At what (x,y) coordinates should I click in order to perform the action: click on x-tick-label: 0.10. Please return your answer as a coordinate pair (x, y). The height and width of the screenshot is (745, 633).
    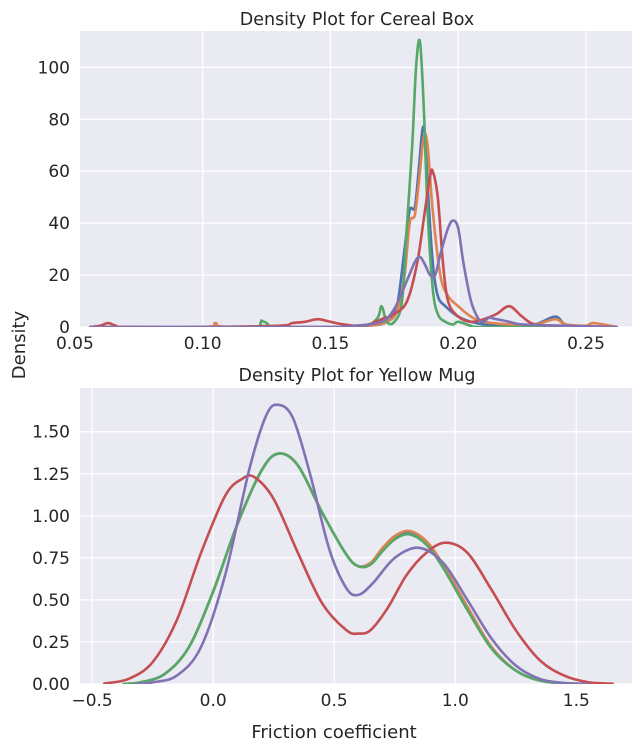
    Looking at the image, I should click on (203, 344).